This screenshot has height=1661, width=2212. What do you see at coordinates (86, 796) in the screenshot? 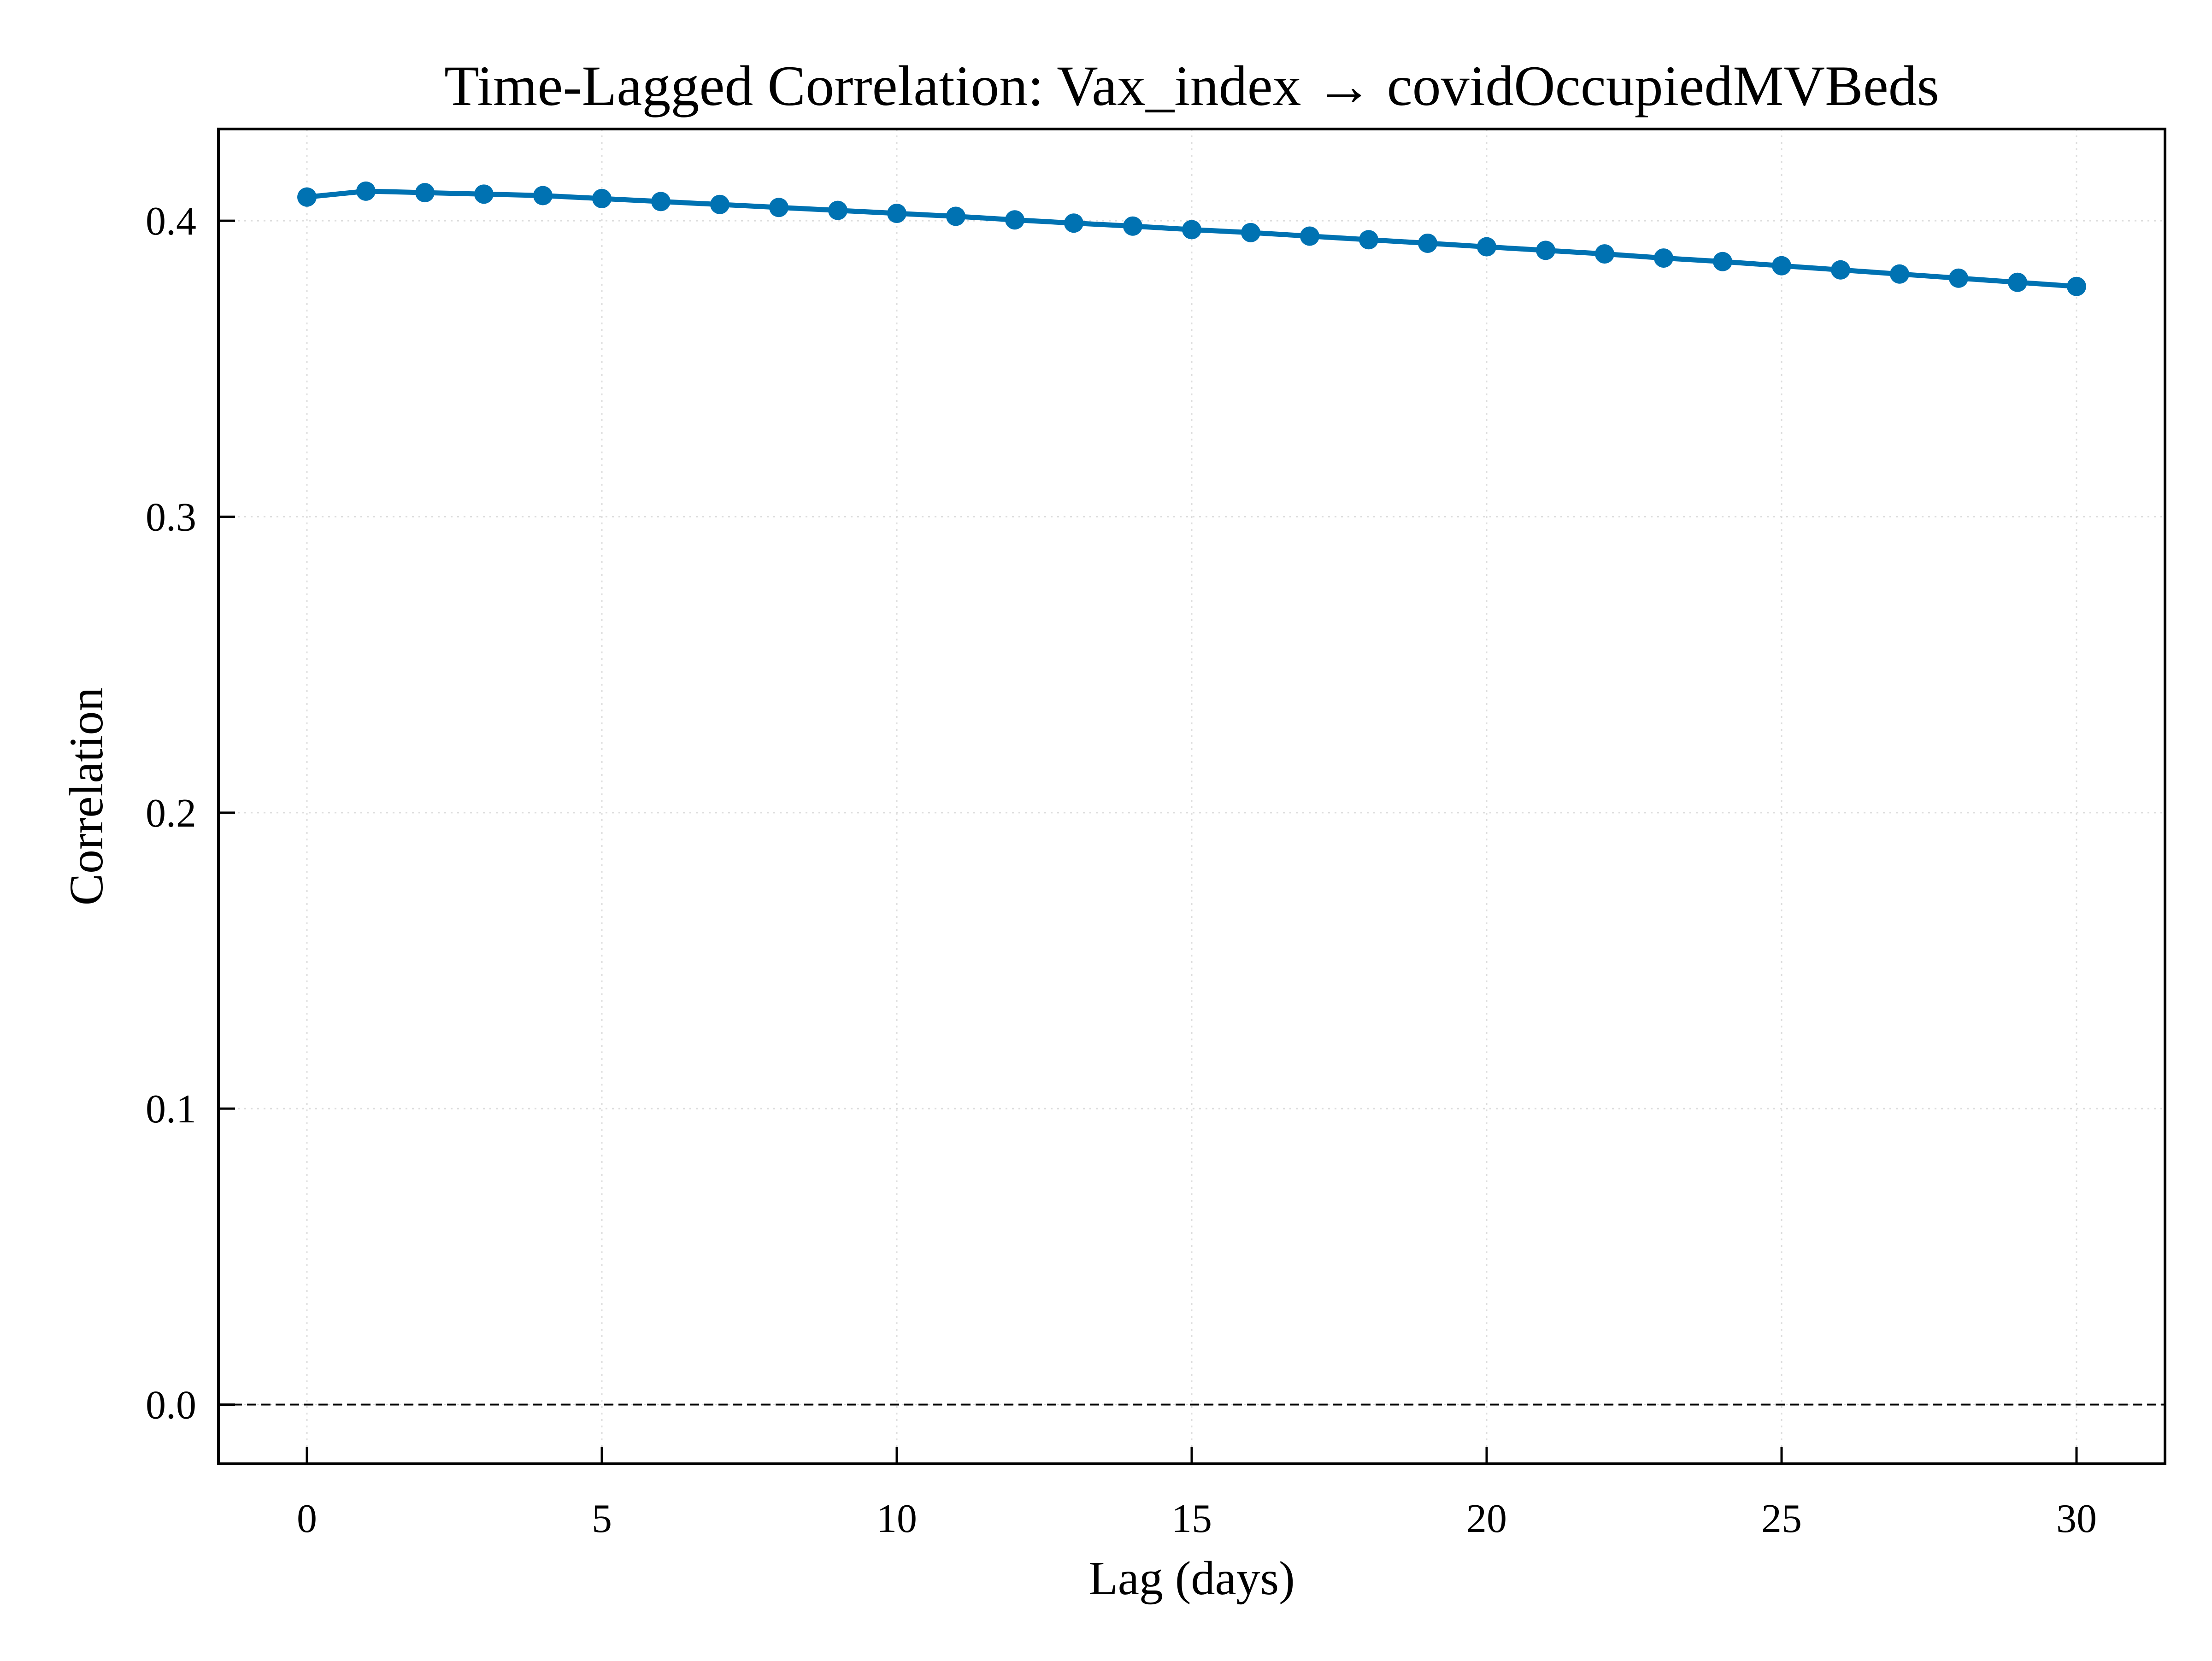
I see `y-axis-label: Correlation` at bounding box center [86, 796].